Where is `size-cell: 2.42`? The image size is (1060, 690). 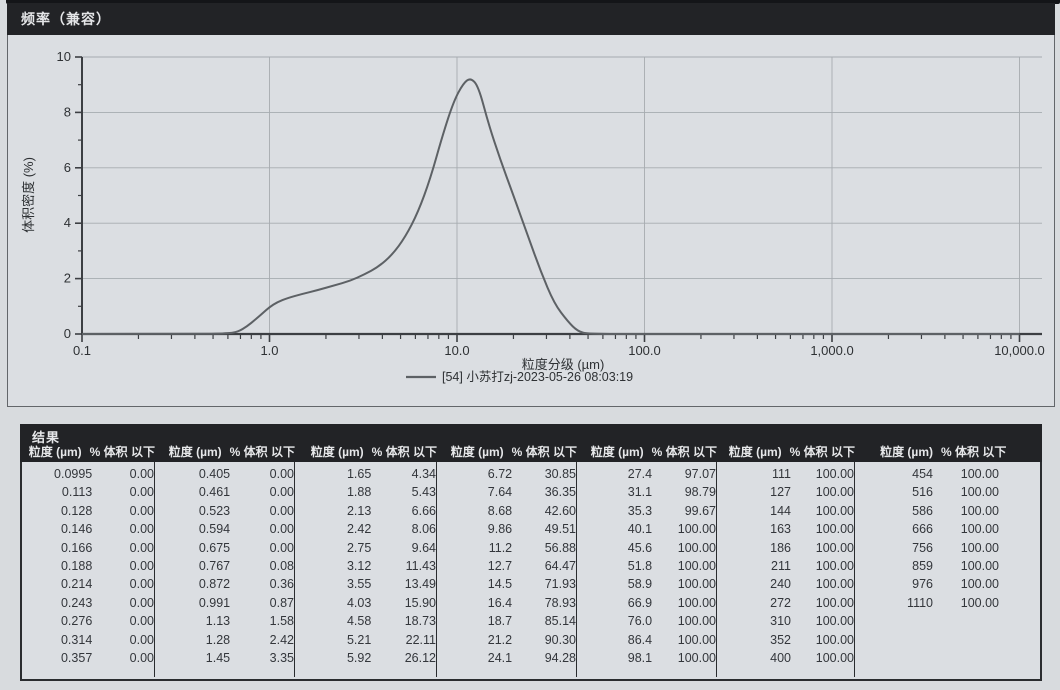 size-cell: 2.42 is located at coordinates (359, 529).